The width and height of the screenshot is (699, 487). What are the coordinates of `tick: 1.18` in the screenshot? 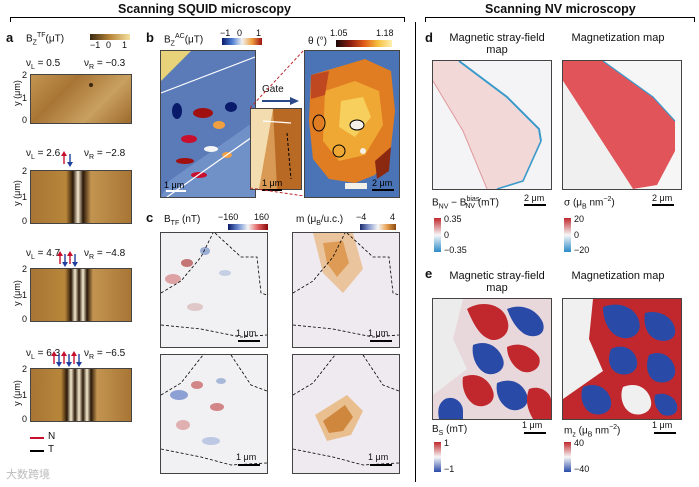 It's located at (385, 33).